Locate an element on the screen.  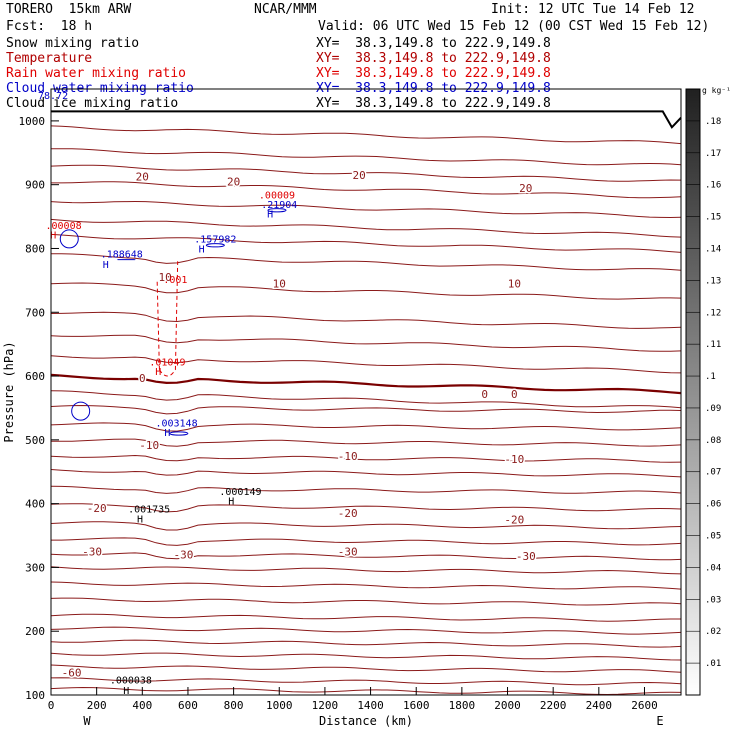
x-tick-label: 1400 is located at coordinates (370, 705).